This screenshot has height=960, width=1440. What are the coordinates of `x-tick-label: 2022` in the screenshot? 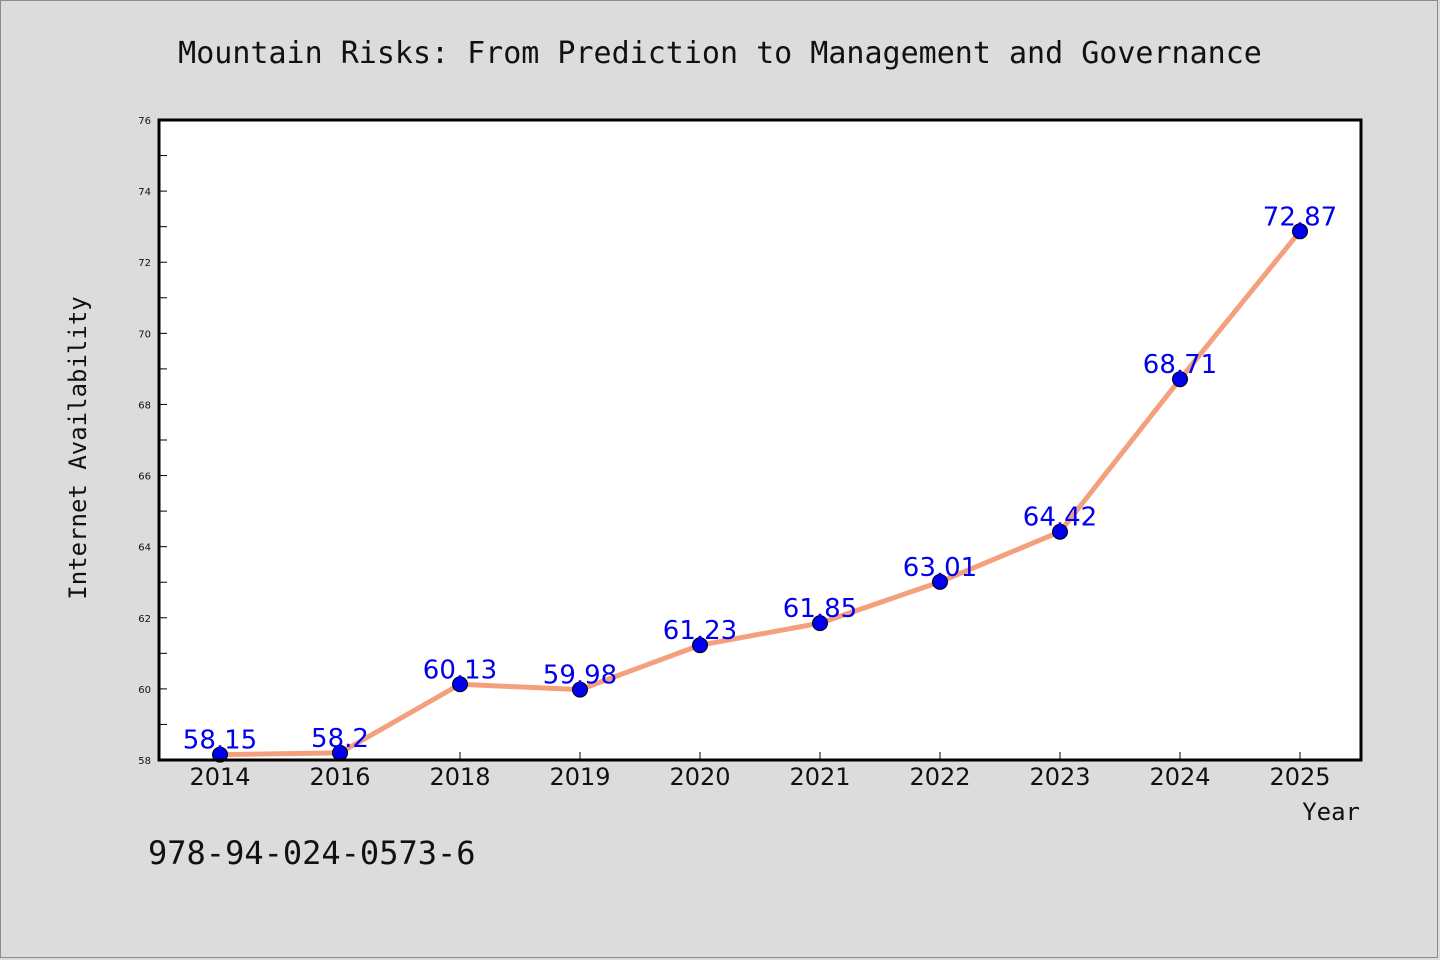 It's located at (939, 777).